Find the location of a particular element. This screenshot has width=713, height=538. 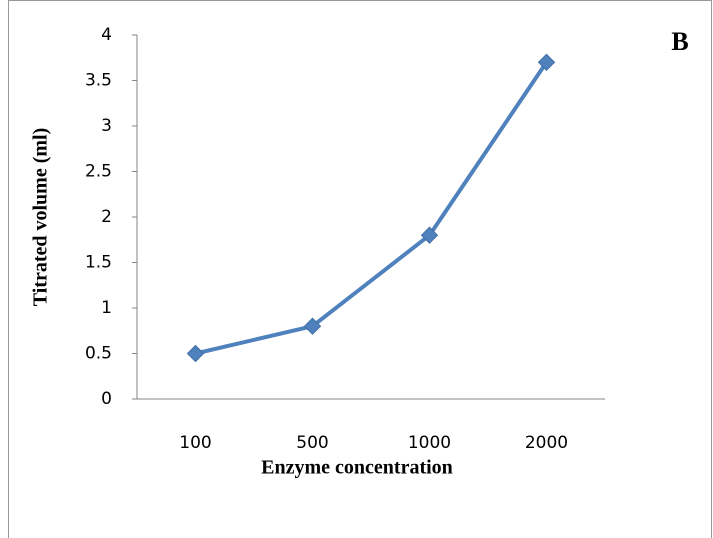

x-tick-label: 100 is located at coordinates (195, 443).